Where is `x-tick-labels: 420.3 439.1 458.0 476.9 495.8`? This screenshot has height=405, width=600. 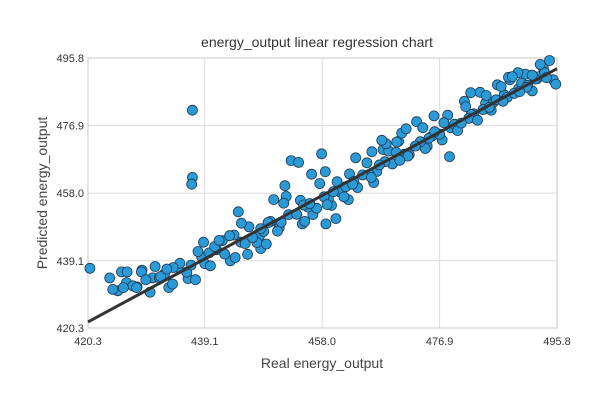 x-tick-labels: 420.3 439.1 458.0 476.9 495.8 is located at coordinates (322, 342).